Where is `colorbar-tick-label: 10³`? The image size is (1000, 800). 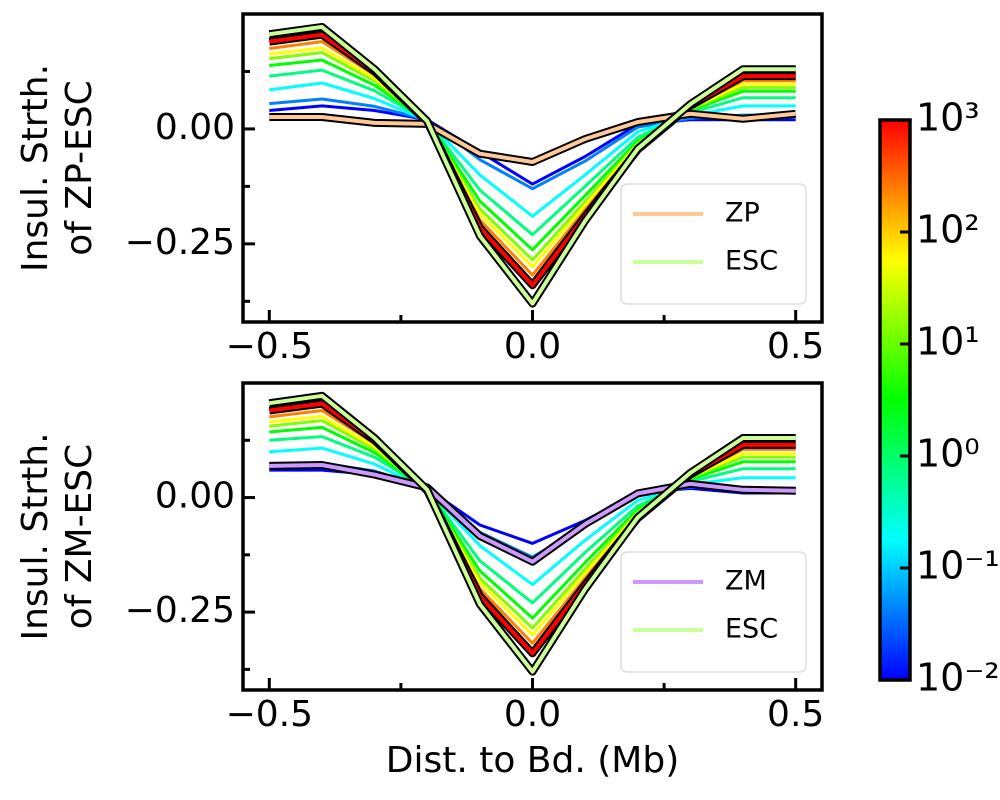
colorbar-tick-label: 10³ is located at coordinates (948, 118).